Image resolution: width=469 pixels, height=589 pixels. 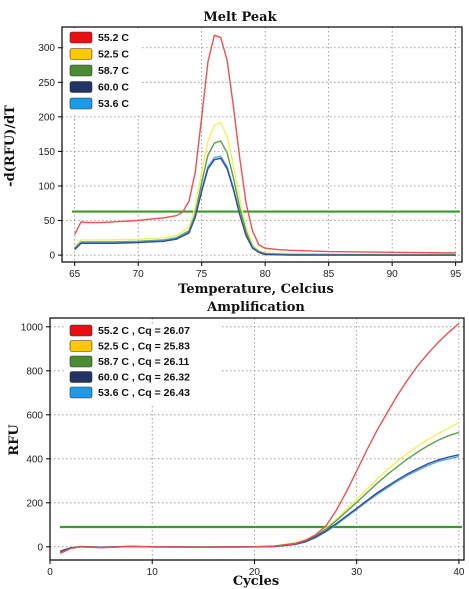 What do you see at coordinates (113, 71) in the screenshot?
I see `legend-label: 58.7 C` at bounding box center [113, 71].